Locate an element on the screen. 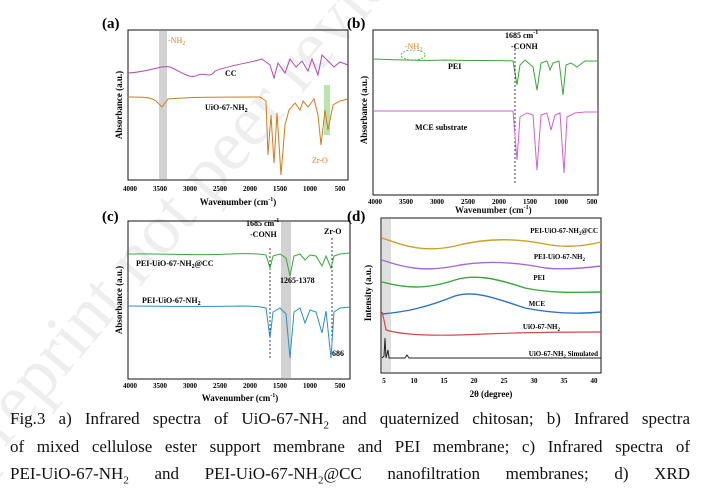  panel-b-xtick-6: 1000 is located at coordinates (561, 202).